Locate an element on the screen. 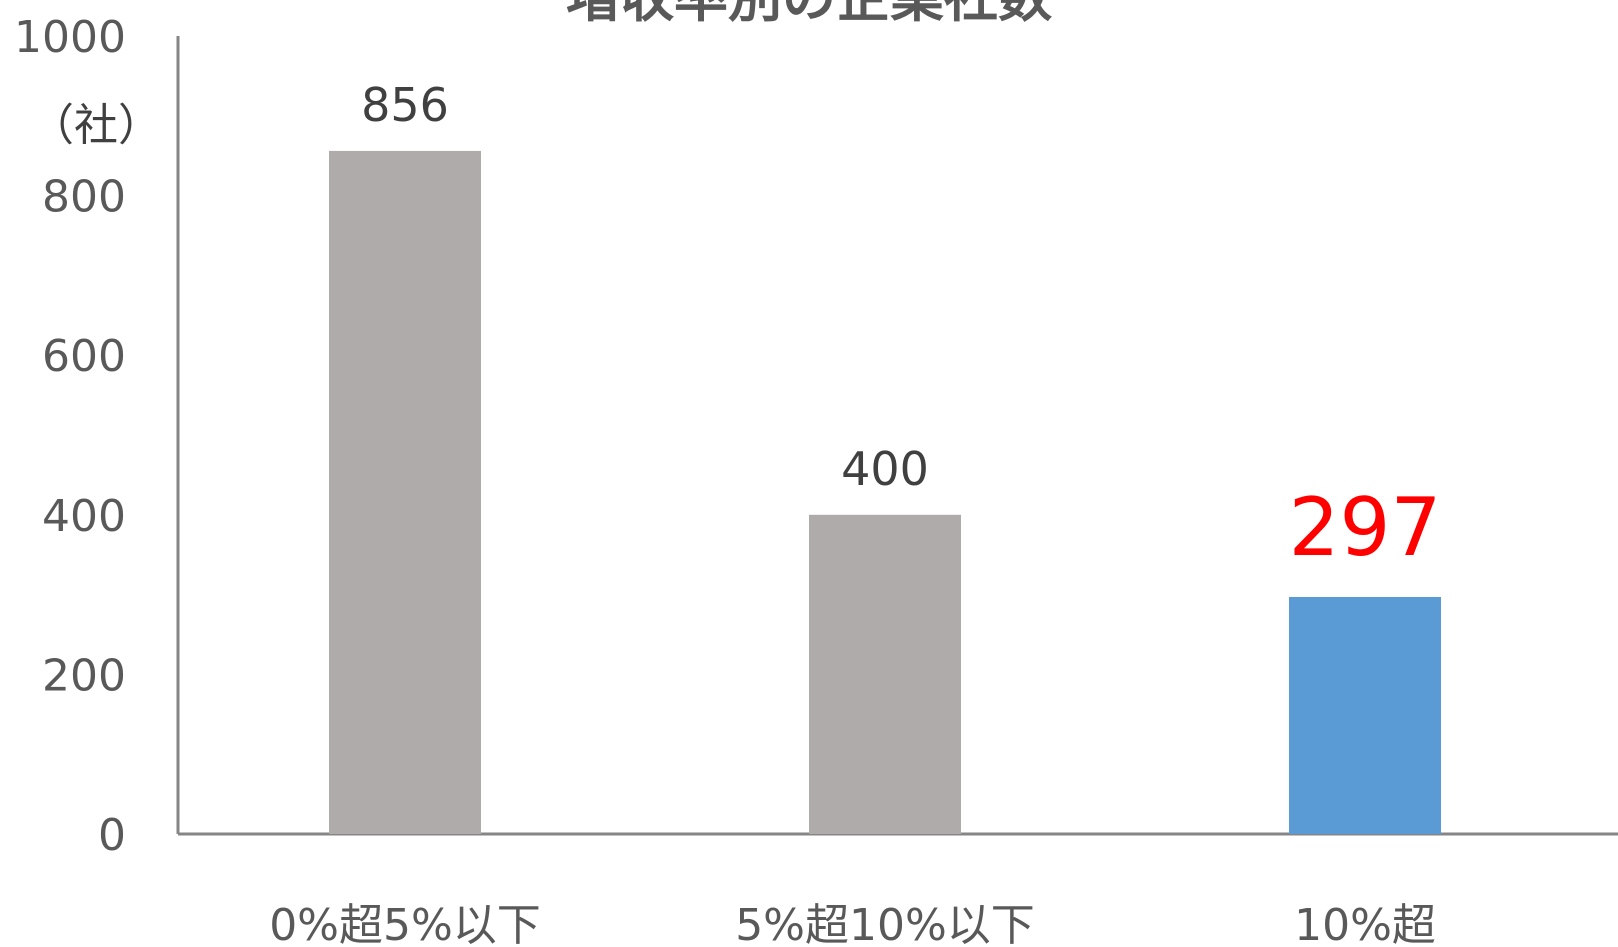  y-tick-label: 1000 is located at coordinates (70, 37).